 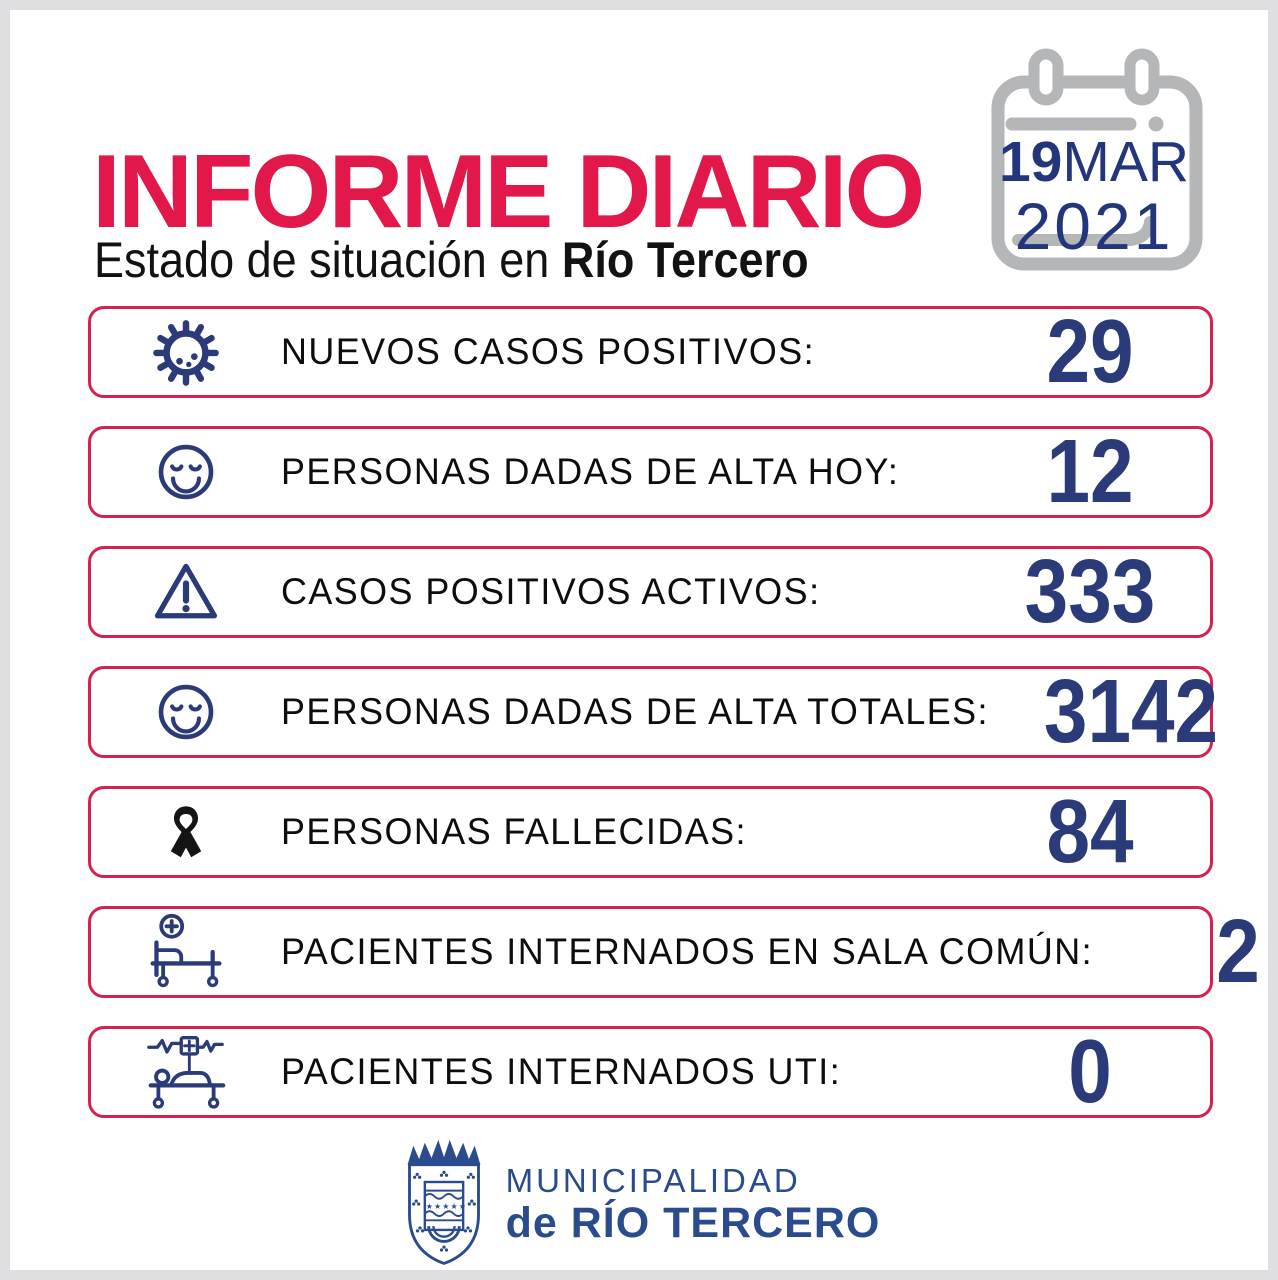 I want to click on calendar-date-badge: 19MAR 2021, so click(x=1100, y=164).